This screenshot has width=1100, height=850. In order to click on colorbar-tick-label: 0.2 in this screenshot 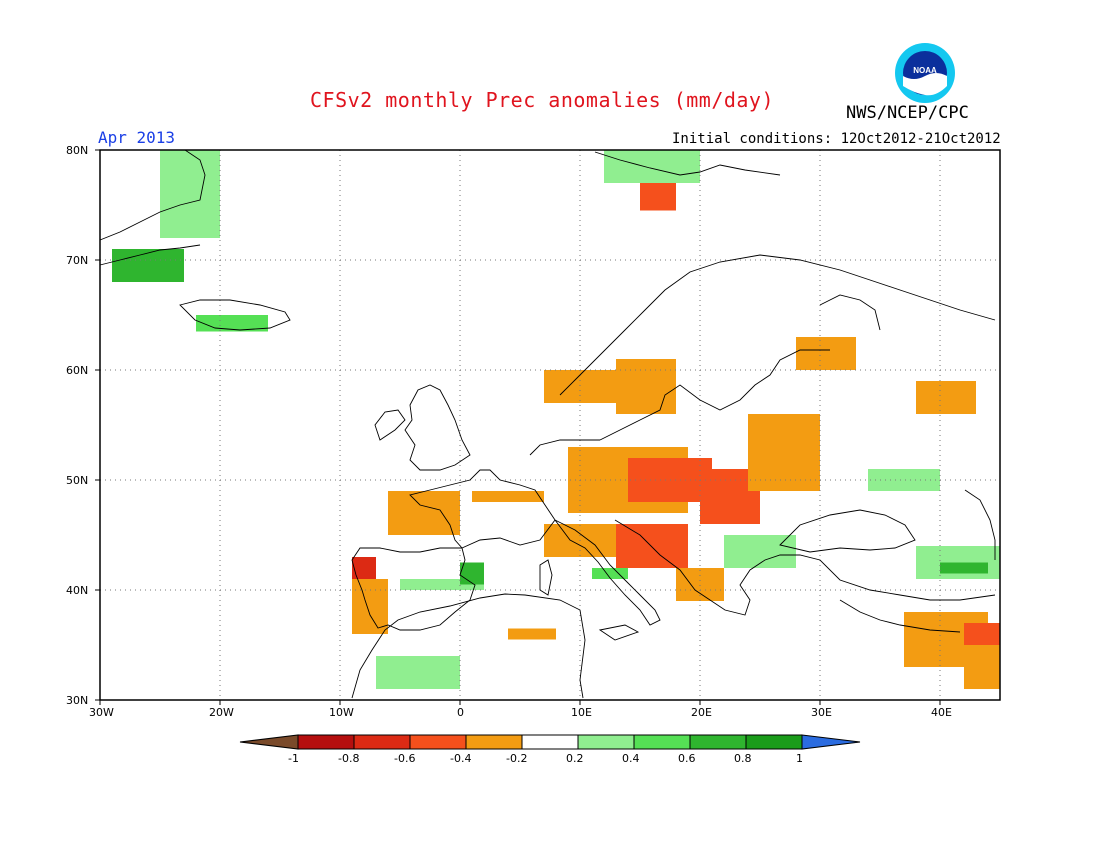, I will do `click(575, 758)`.